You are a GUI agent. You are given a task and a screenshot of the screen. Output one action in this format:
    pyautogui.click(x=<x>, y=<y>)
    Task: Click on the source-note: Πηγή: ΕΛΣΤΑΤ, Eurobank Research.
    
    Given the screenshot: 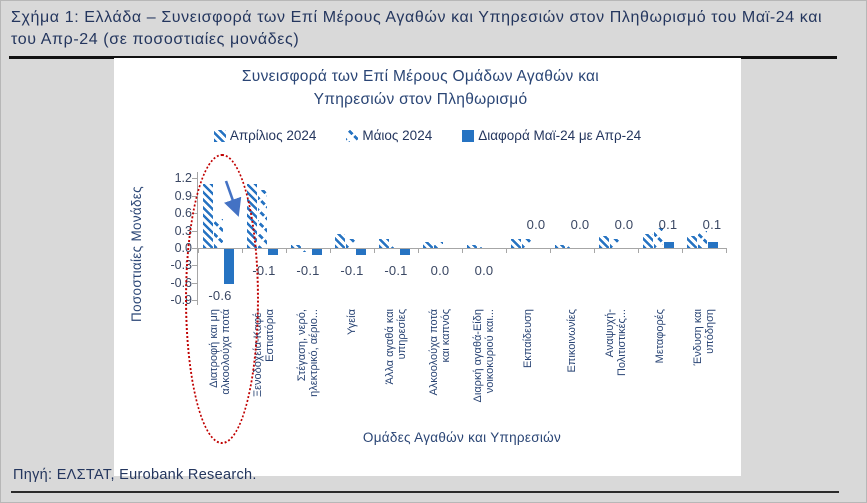 What is the action you would take?
    pyautogui.click(x=135, y=475)
    